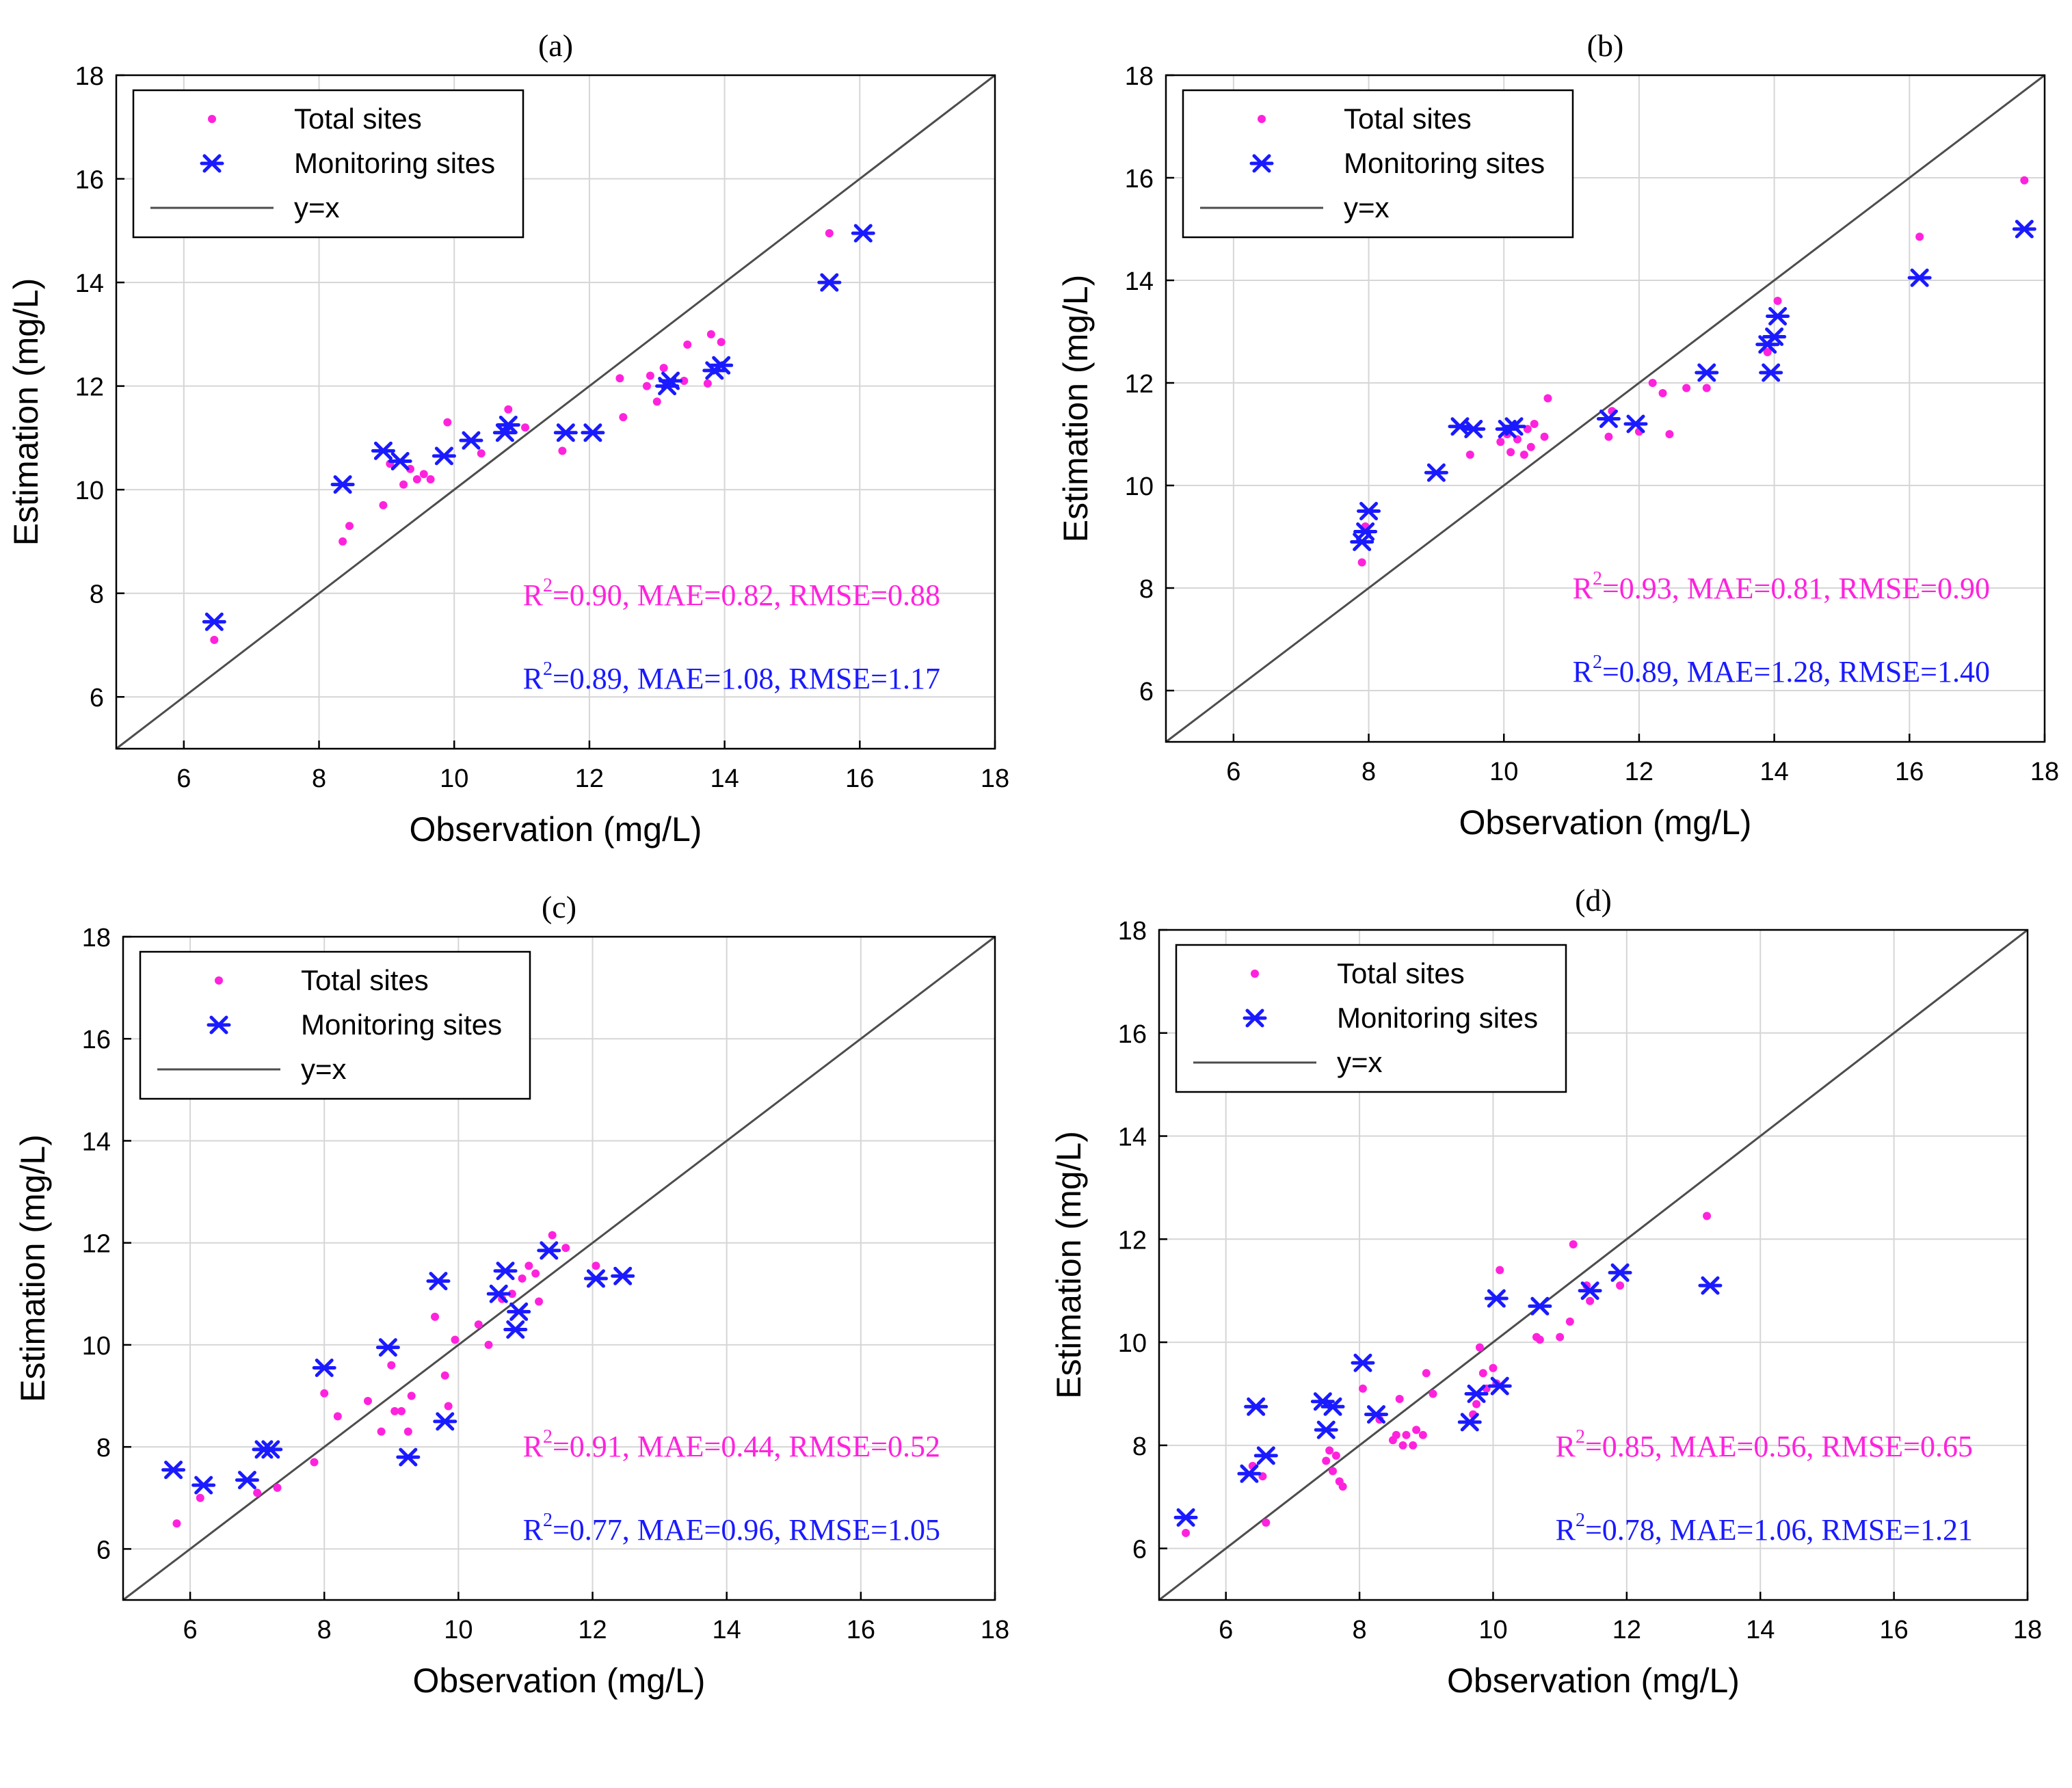  What do you see at coordinates (1781, 586) in the screenshot?
I see `stats-annotation: R2=0.93, MAE=0.81, RMSE=0.90` at bounding box center [1781, 586].